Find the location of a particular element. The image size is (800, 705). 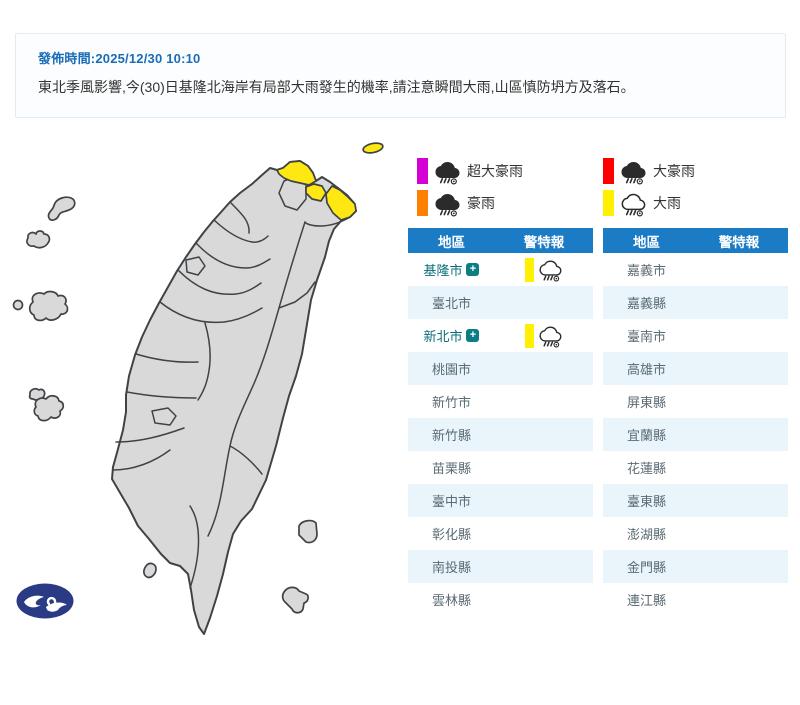

region-name: 臺南市 is located at coordinates (646, 336).